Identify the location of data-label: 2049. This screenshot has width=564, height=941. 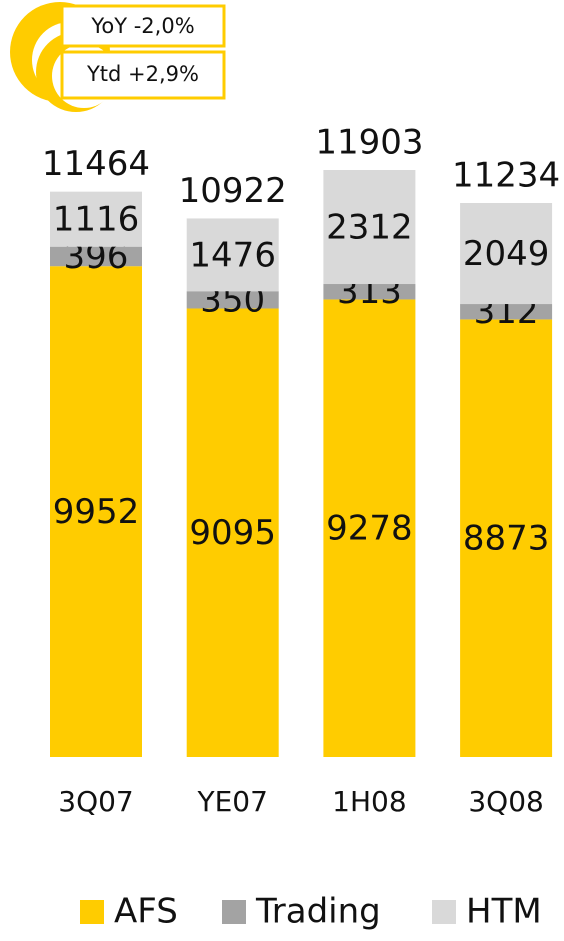
(506, 254).